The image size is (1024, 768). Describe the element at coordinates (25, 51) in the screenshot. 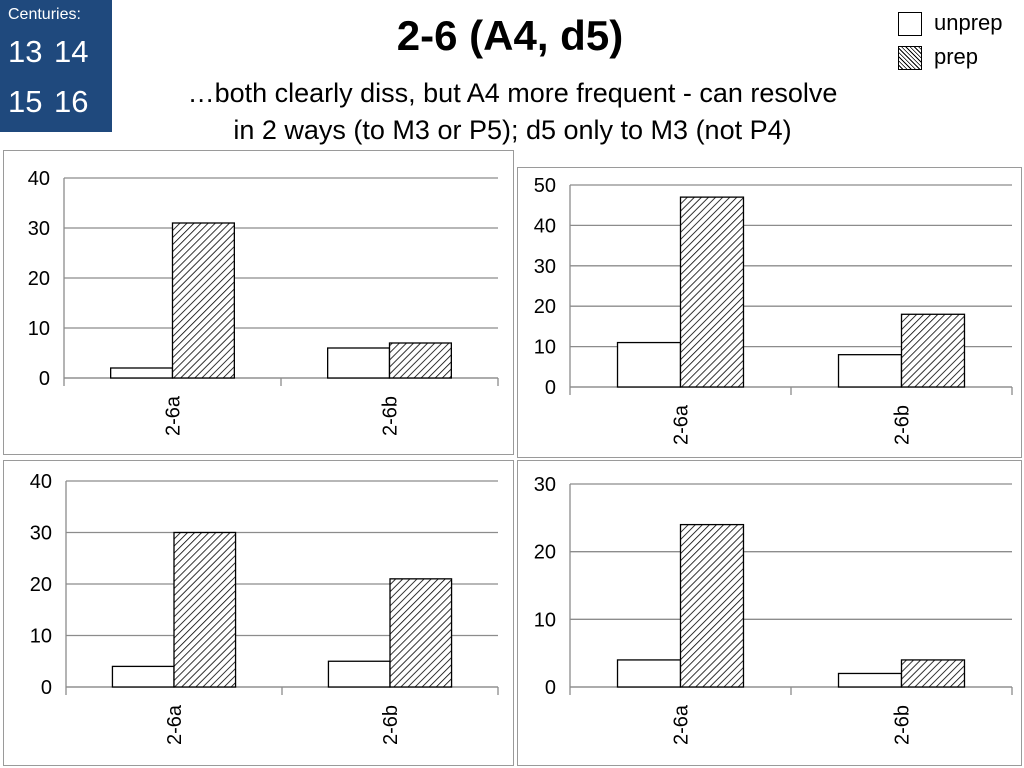

I see `century-13: 13` at that location.